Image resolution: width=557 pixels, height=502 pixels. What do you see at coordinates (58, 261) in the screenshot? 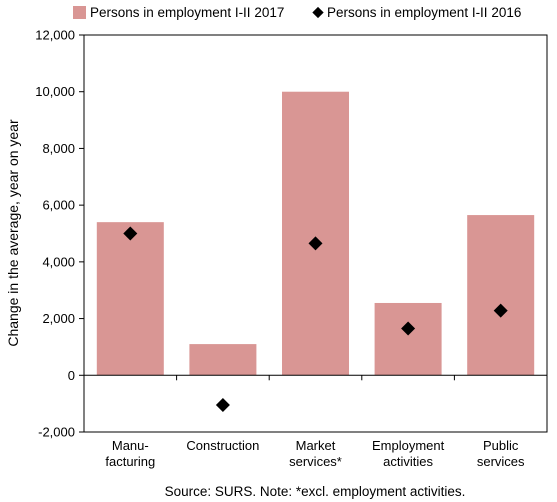
I see `y-tick-label: 4,000` at bounding box center [58, 261].